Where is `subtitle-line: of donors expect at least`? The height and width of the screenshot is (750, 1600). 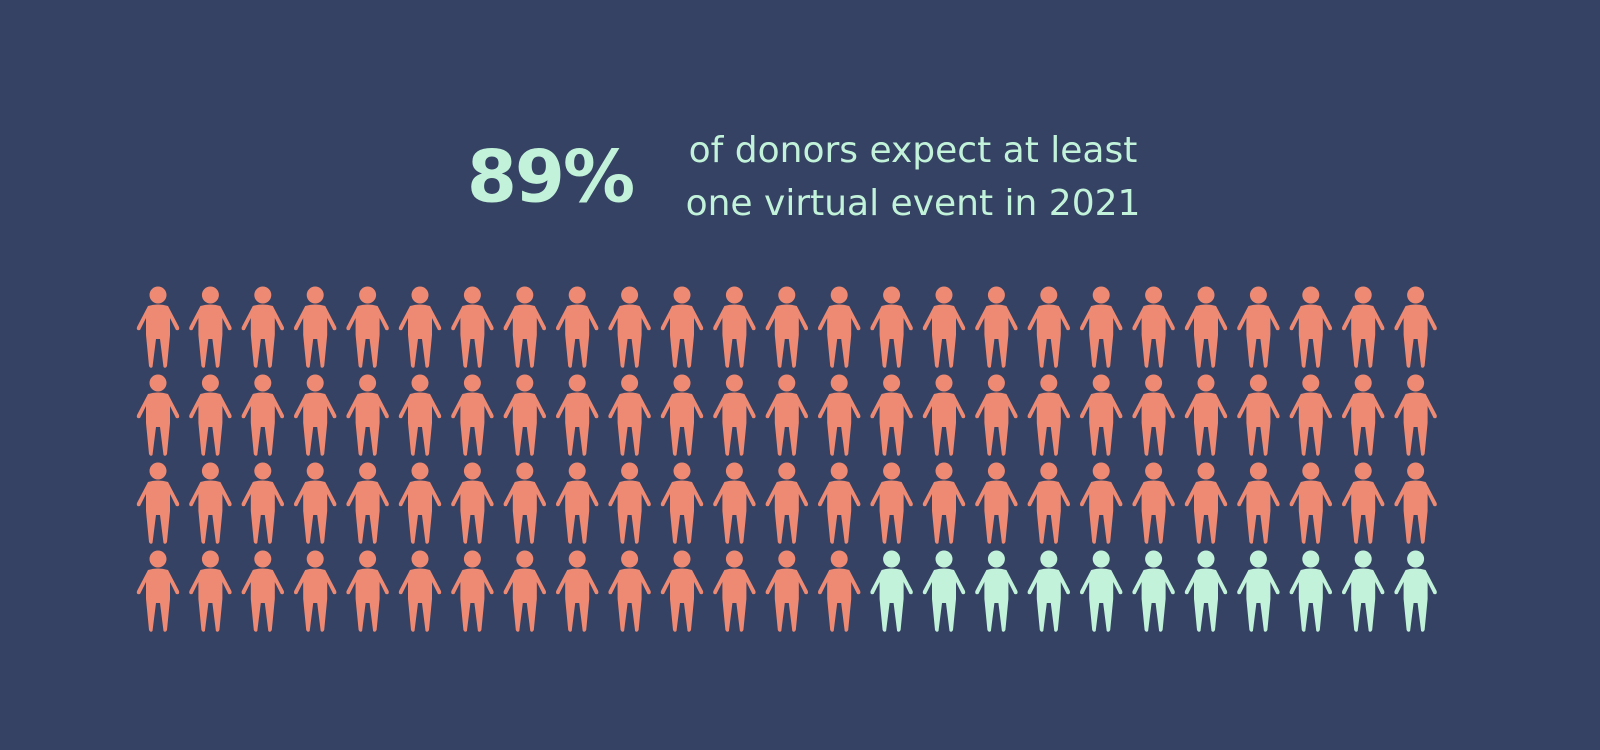 subtitle-line: of donors expect at least is located at coordinates (913, 150).